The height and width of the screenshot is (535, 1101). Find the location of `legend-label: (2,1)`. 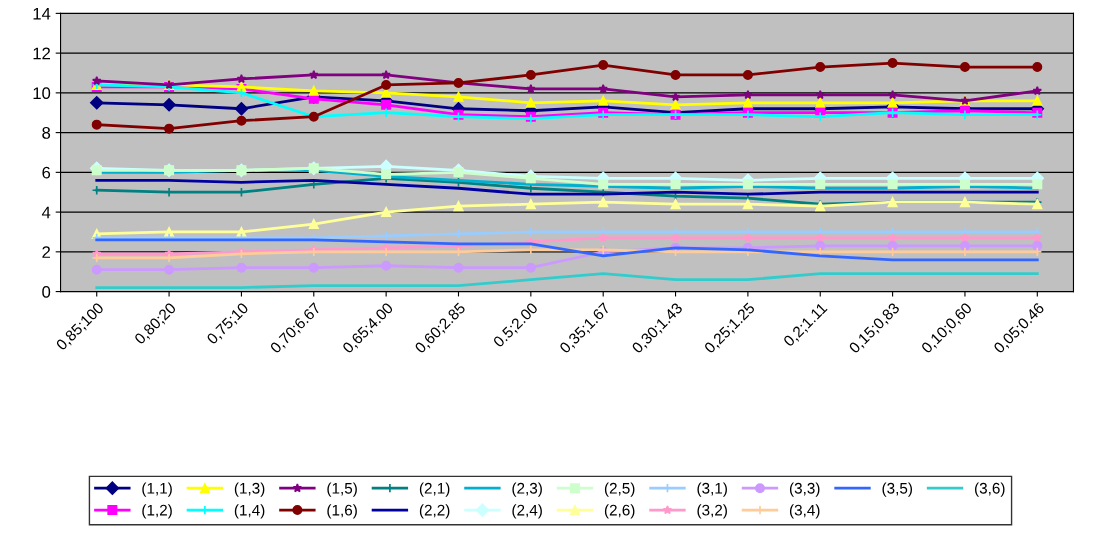

legend-label: (2,1) is located at coordinates (434, 489).